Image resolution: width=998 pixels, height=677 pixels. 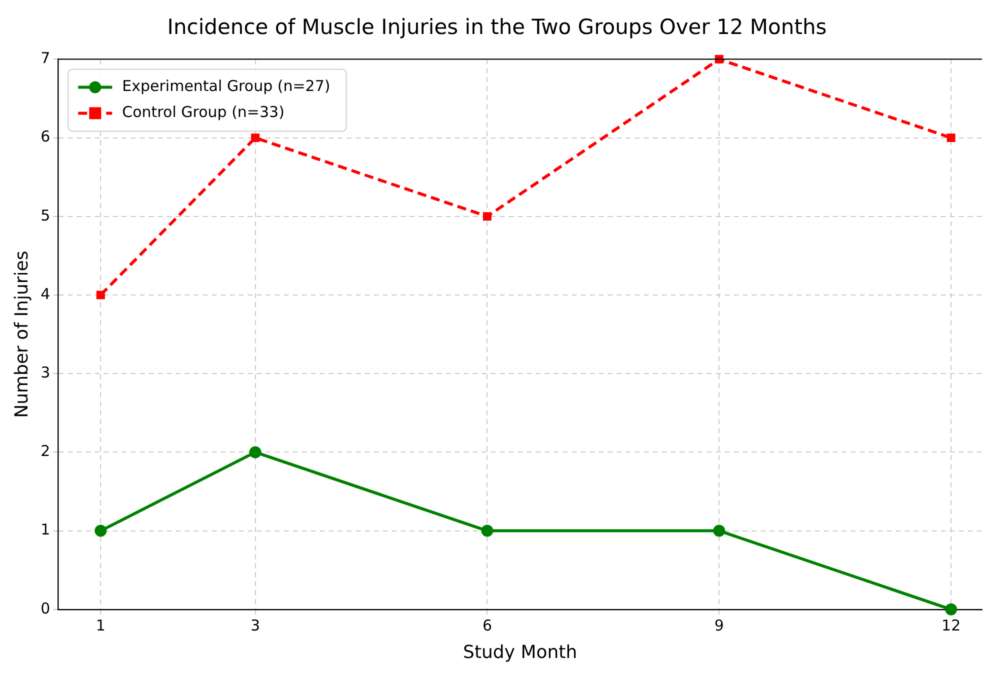 What do you see at coordinates (21, 334) in the screenshot?
I see `y-axis-title: Number of Injuries` at bounding box center [21, 334].